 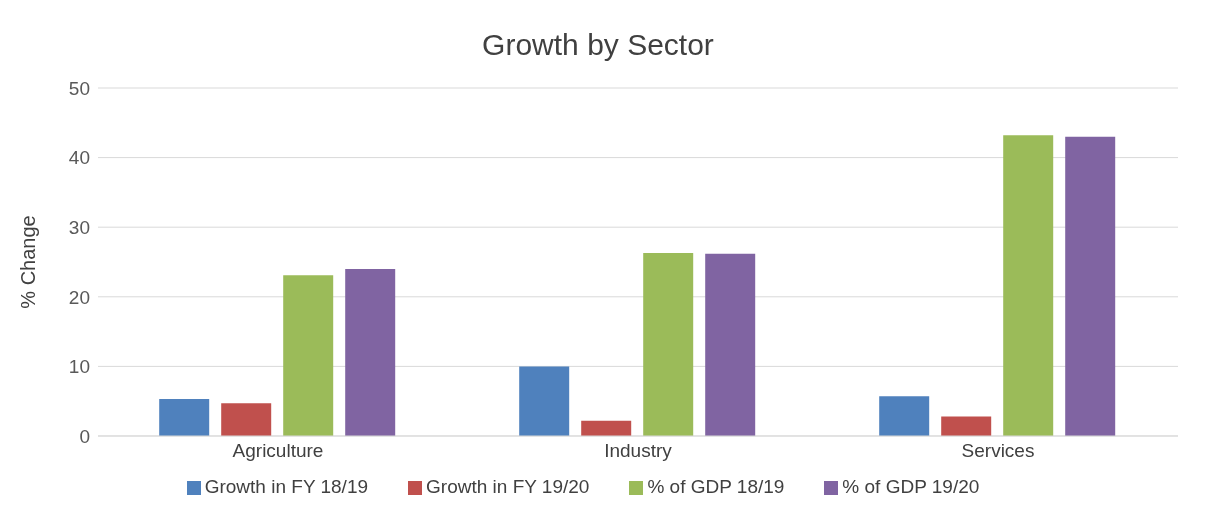 I want to click on y-tick-label: 30, so click(x=79, y=227).